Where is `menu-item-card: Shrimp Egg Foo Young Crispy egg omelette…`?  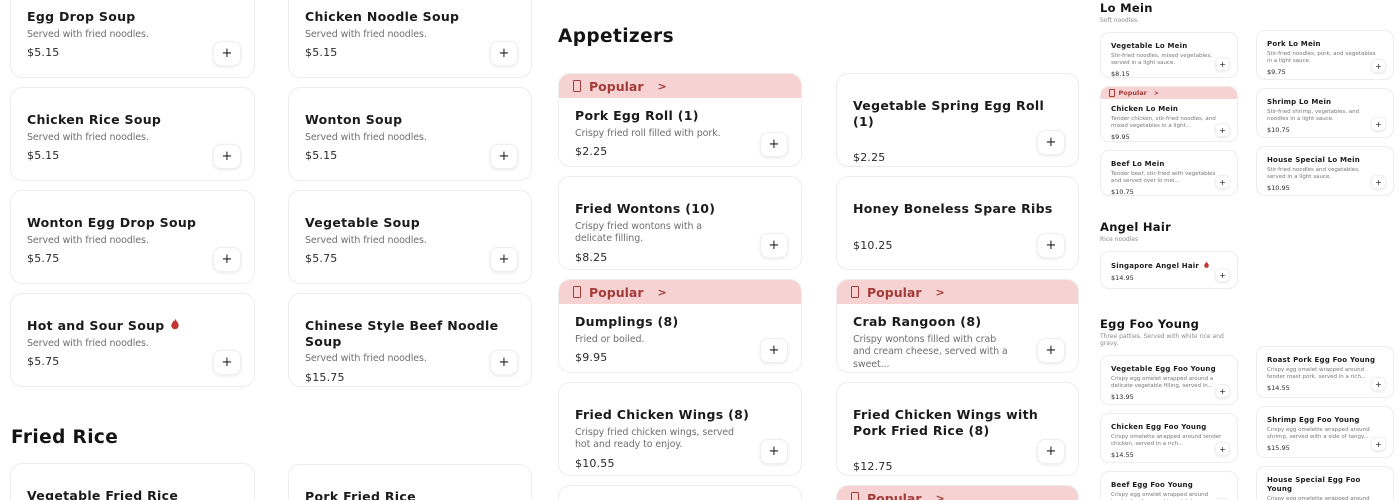
menu-item-card: Shrimp Egg Foo Young Crispy egg omelette… is located at coordinates (1325, 432).